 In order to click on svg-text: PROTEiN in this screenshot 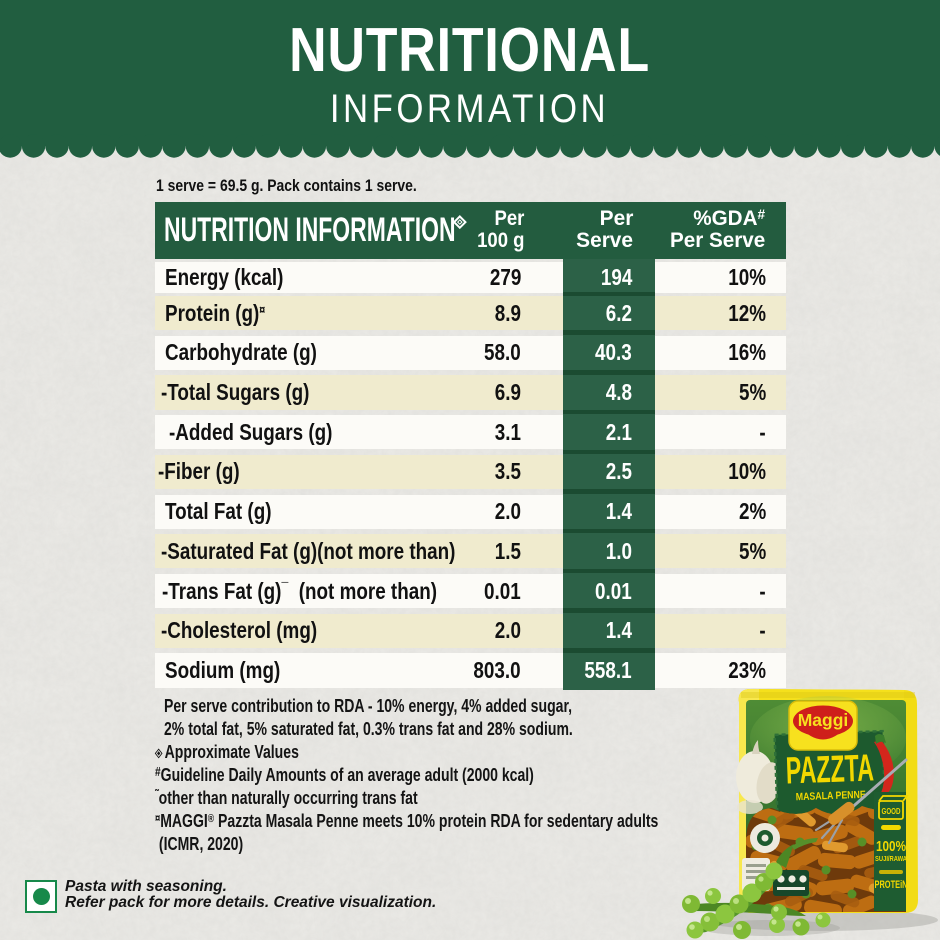, I will do `click(891, 885)`.